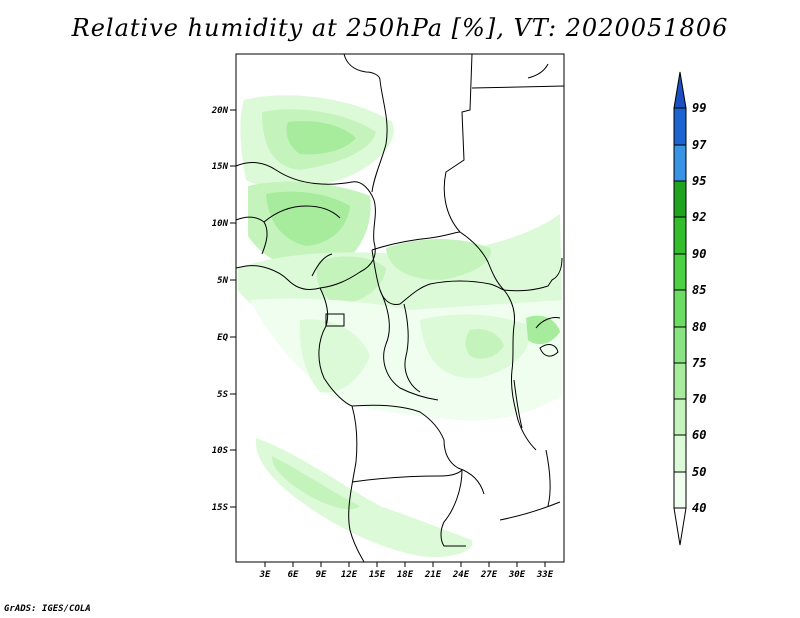 The height and width of the screenshot is (618, 800). What do you see at coordinates (520, 370) in the screenshot?
I see `border-drc-east` at bounding box center [520, 370].